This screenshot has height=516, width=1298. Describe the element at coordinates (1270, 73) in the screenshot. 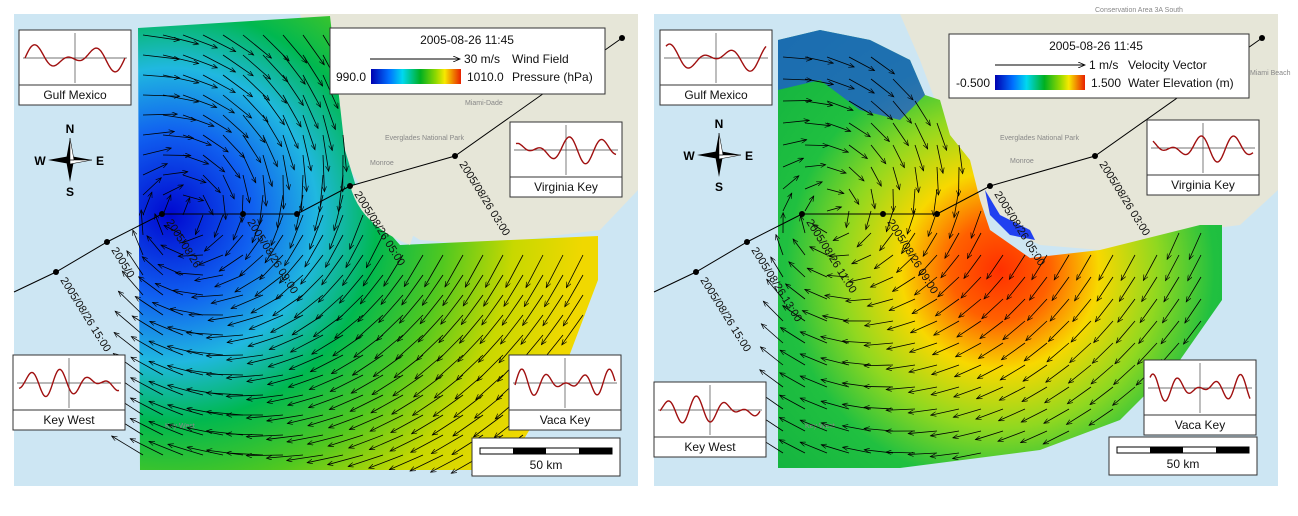

I see `map-label: Miami Beach` at that location.